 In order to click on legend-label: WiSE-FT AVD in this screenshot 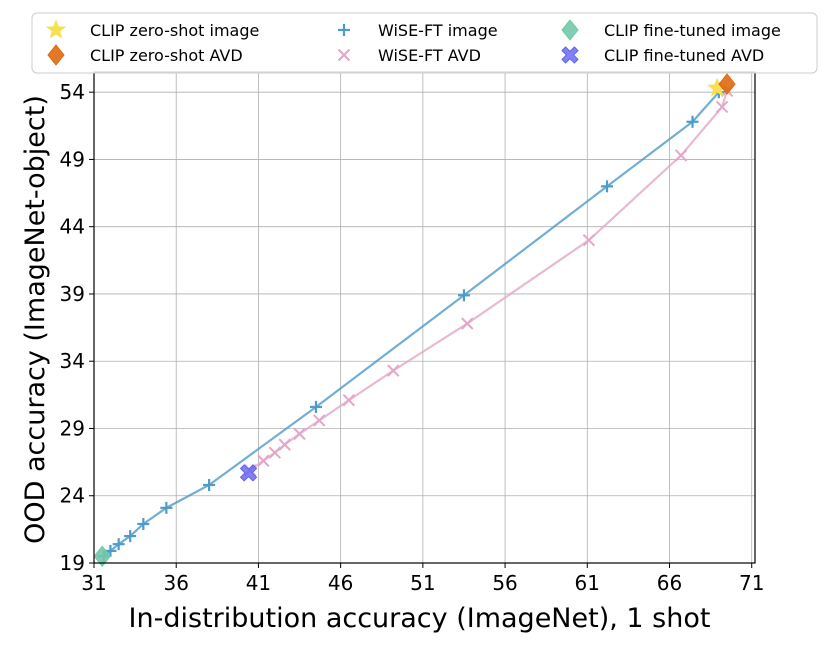, I will do `click(429, 55)`.